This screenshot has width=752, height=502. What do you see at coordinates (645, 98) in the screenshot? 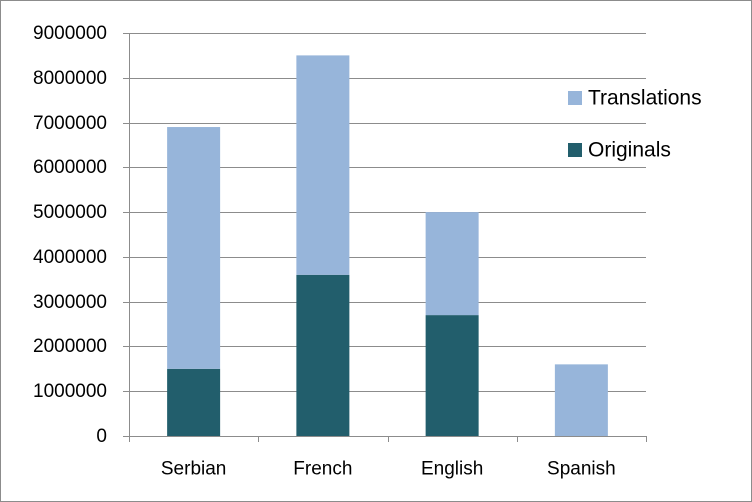
I see `legend-label-translations: Translations` at bounding box center [645, 98].